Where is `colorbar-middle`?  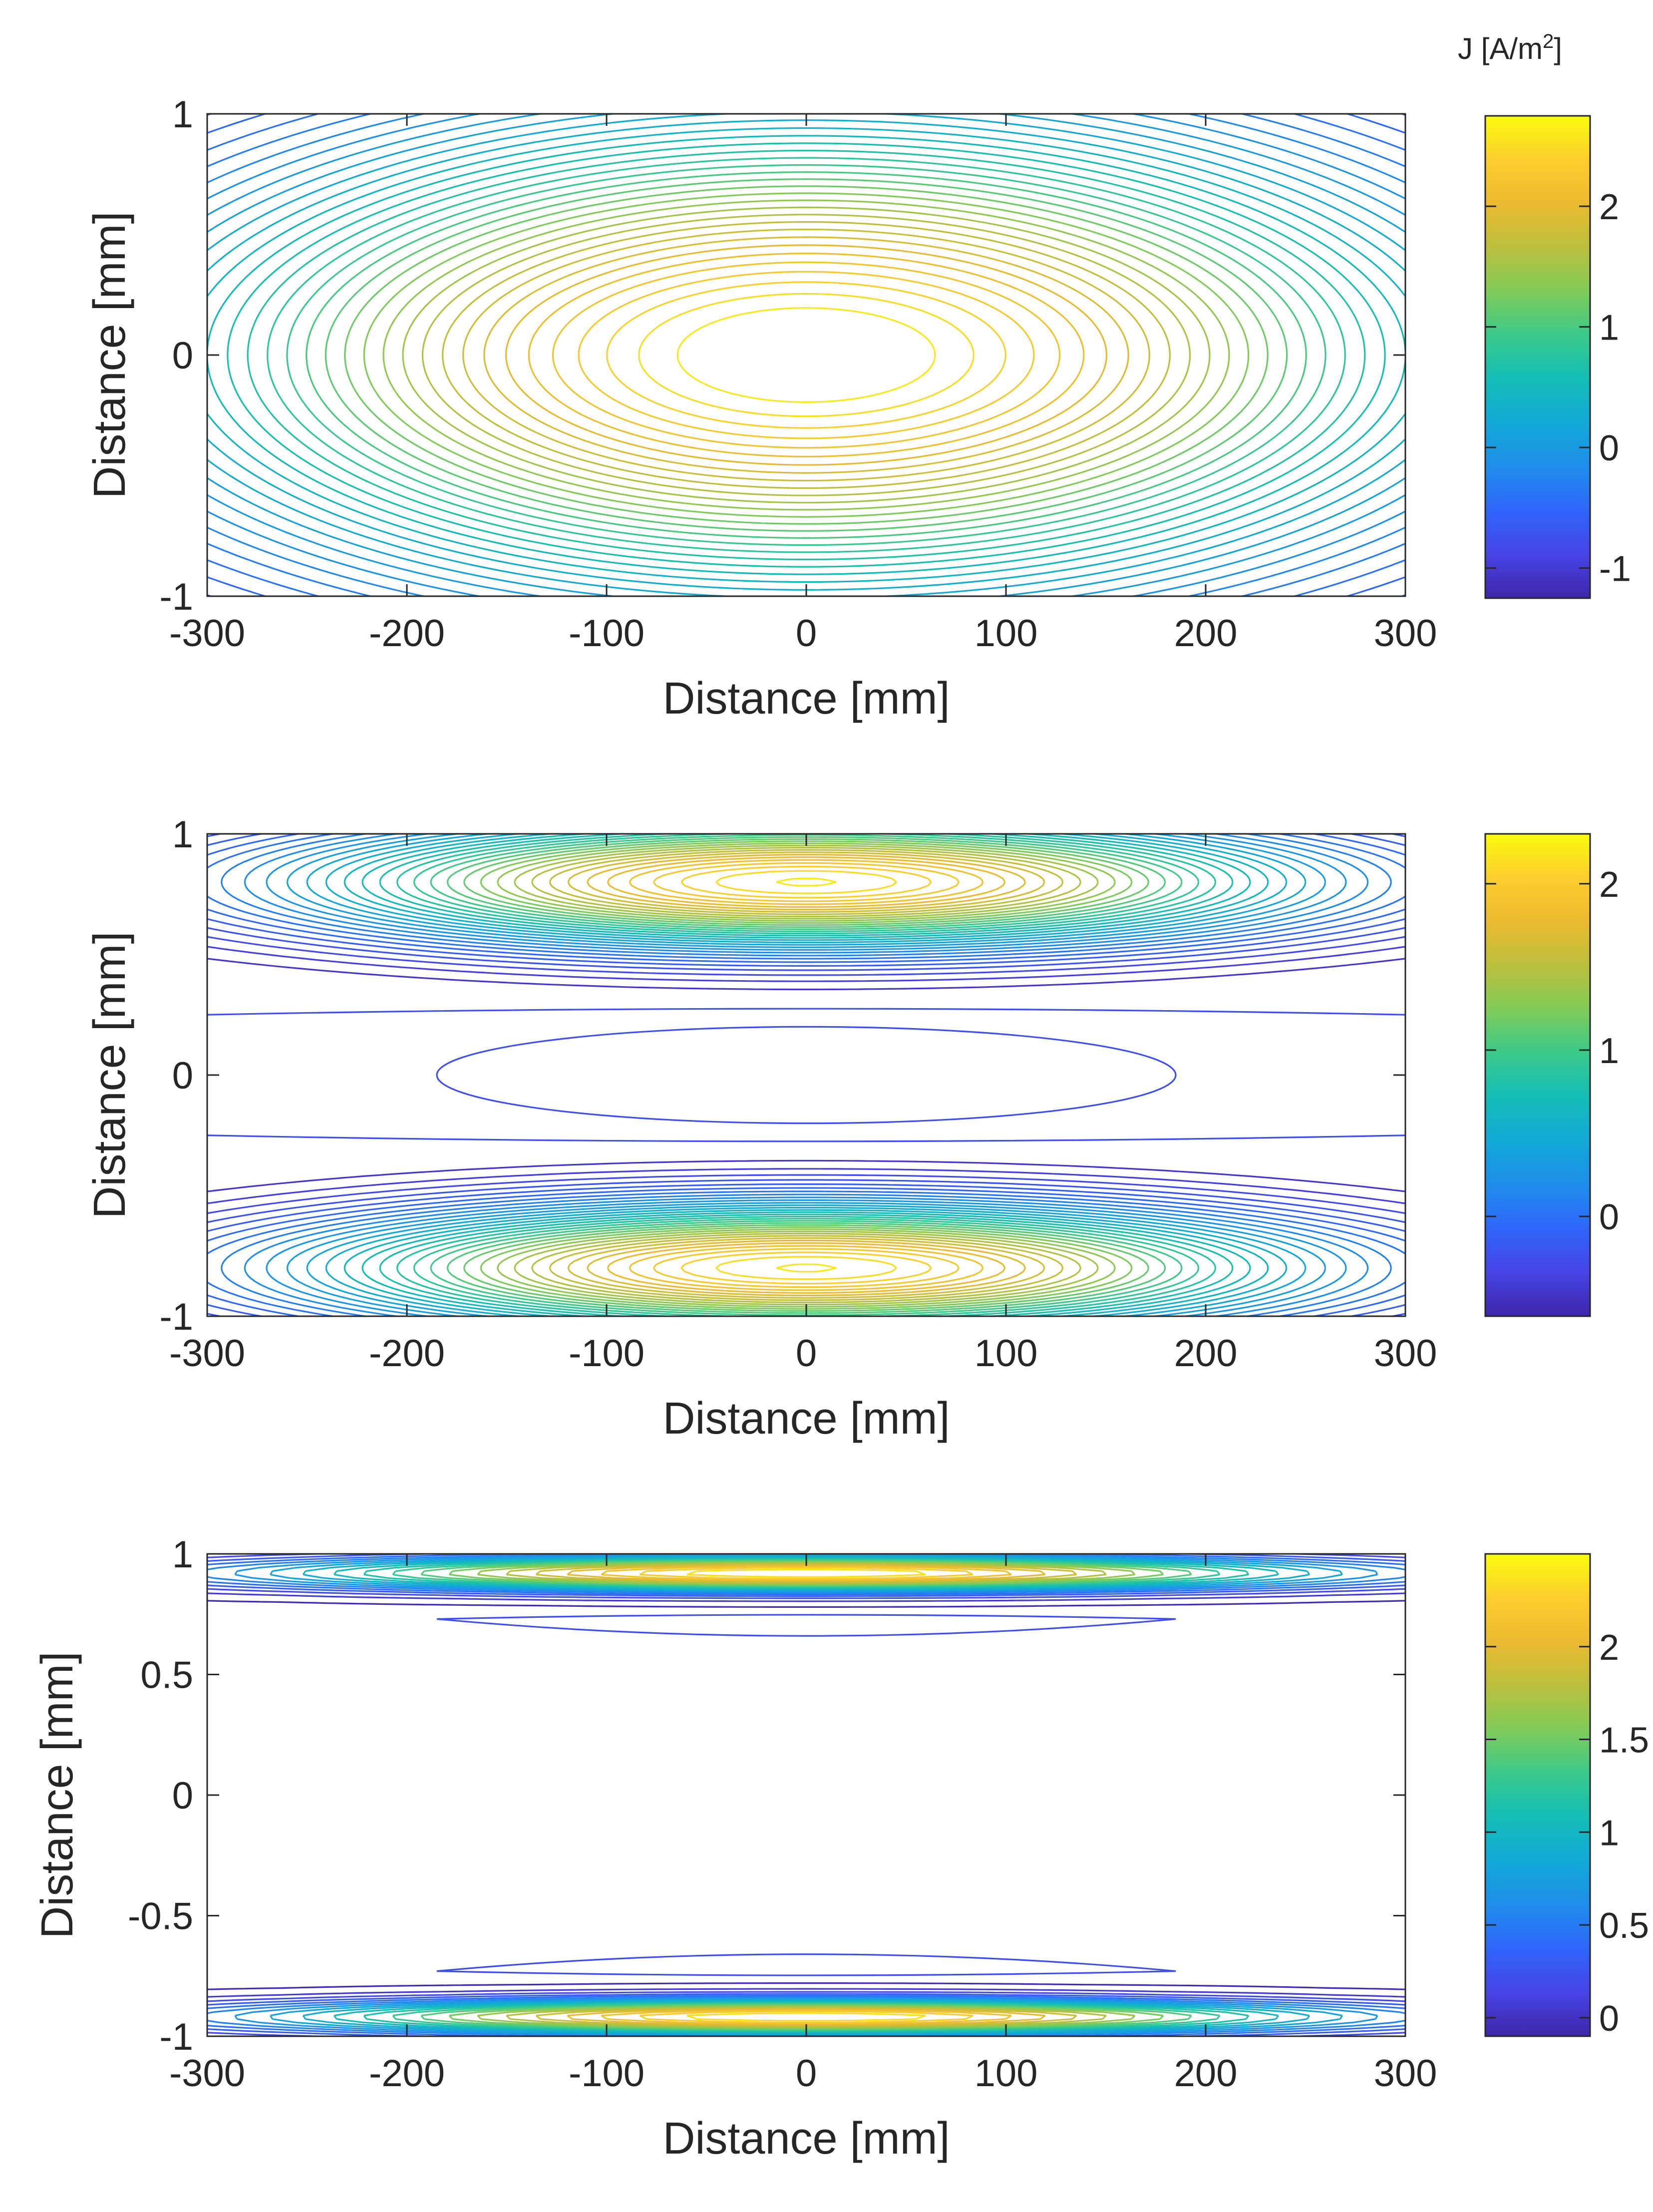
colorbar-middle is located at coordinates (1537, 1075).